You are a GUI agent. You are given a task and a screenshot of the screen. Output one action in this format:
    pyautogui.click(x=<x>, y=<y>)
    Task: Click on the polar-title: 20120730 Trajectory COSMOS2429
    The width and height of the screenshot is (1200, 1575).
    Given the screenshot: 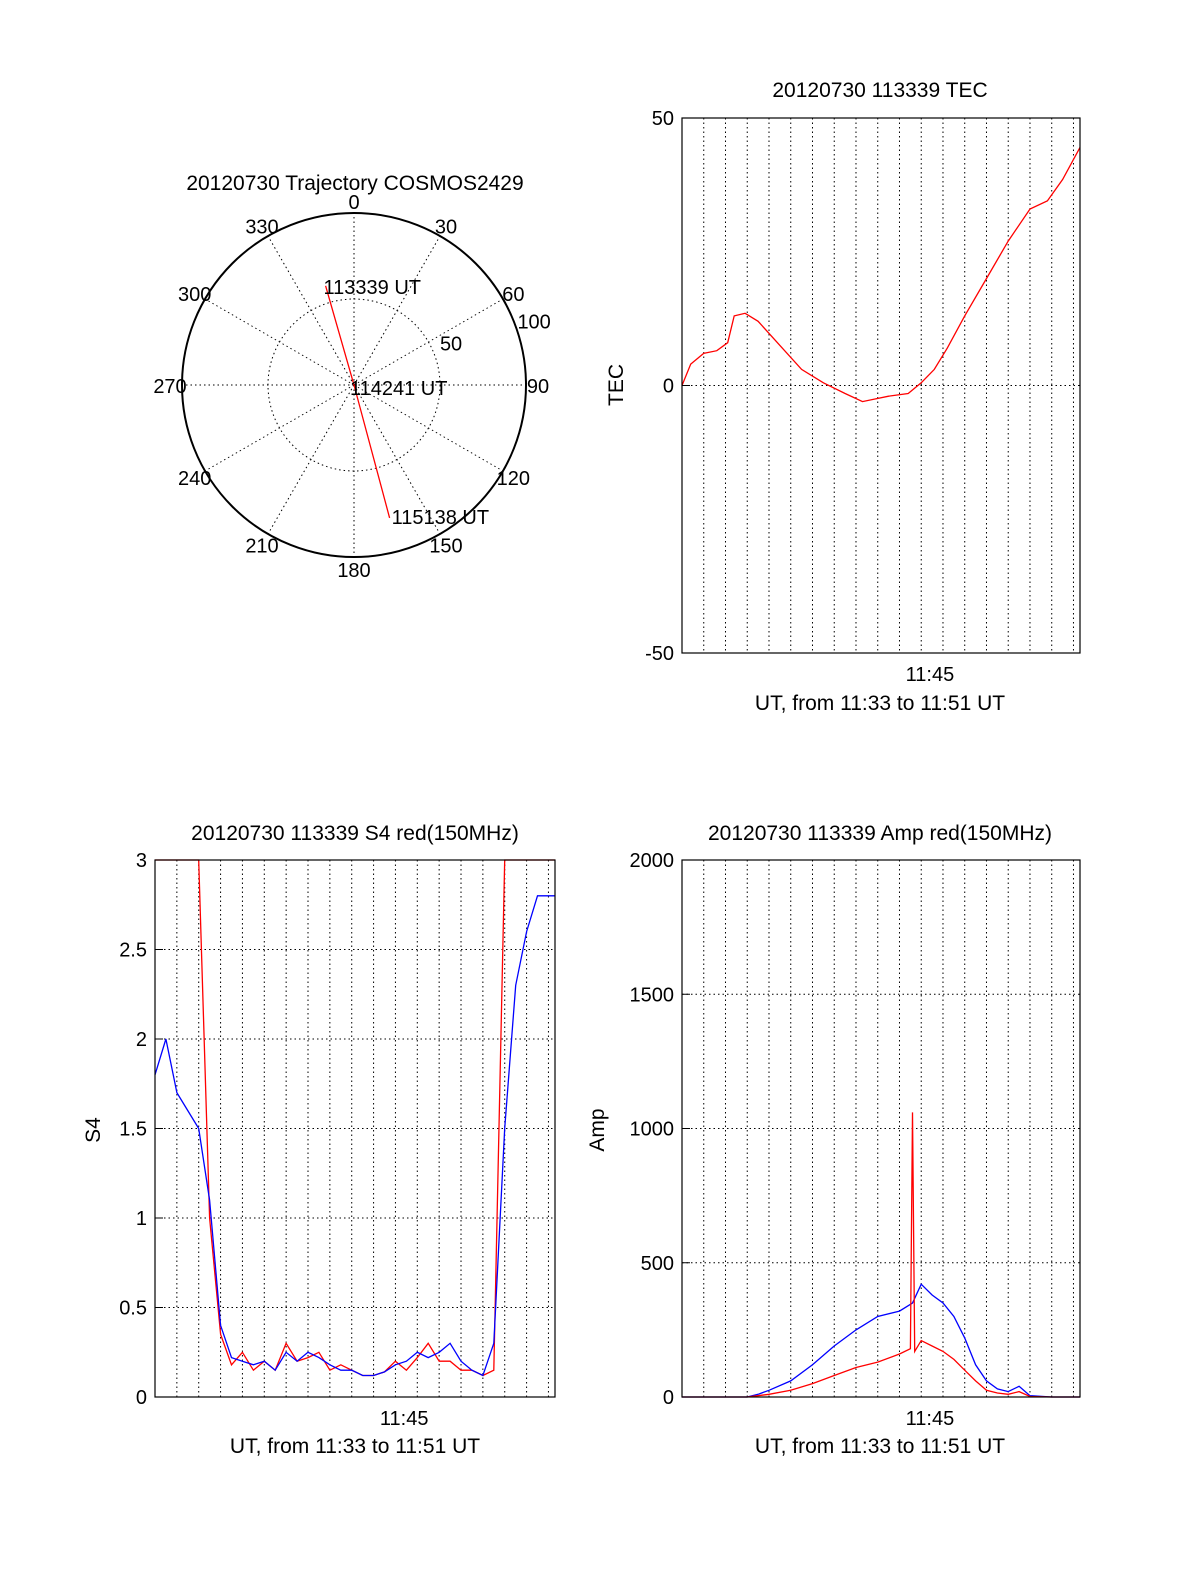 What is the action you would take?
    pyautogui.click(x=354, y=183)
    